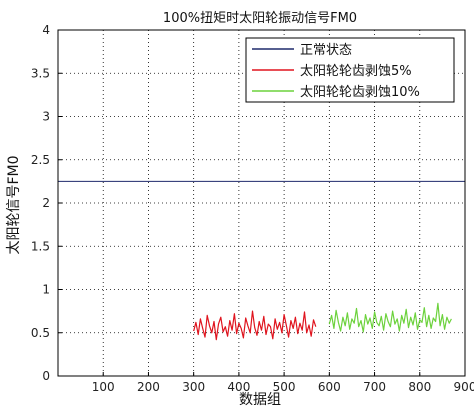 This screenshot has width=474, height=410. What do you see at coordinates (419, 387) in the screenshot?
I see `x-tick-label: 800` at bounding box center [419, 387].